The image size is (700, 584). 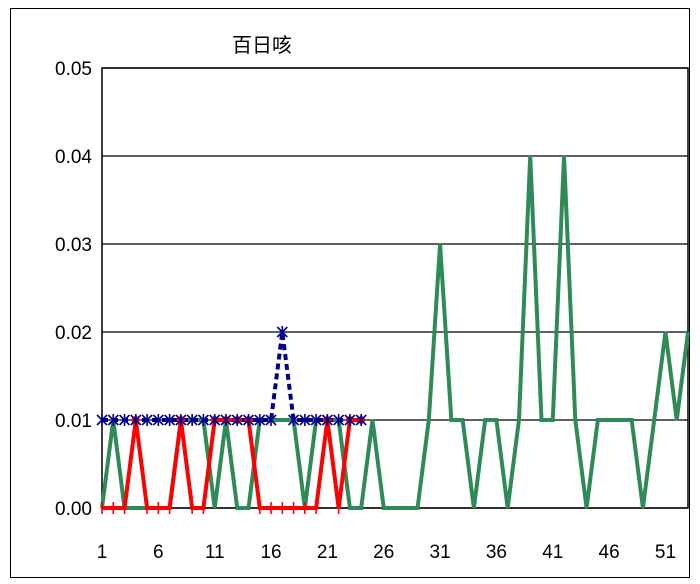 What do you see at coordinates (496, 552) in the screenshot?
I see `x-tick-label: 36` at bounding box center [496, 552].